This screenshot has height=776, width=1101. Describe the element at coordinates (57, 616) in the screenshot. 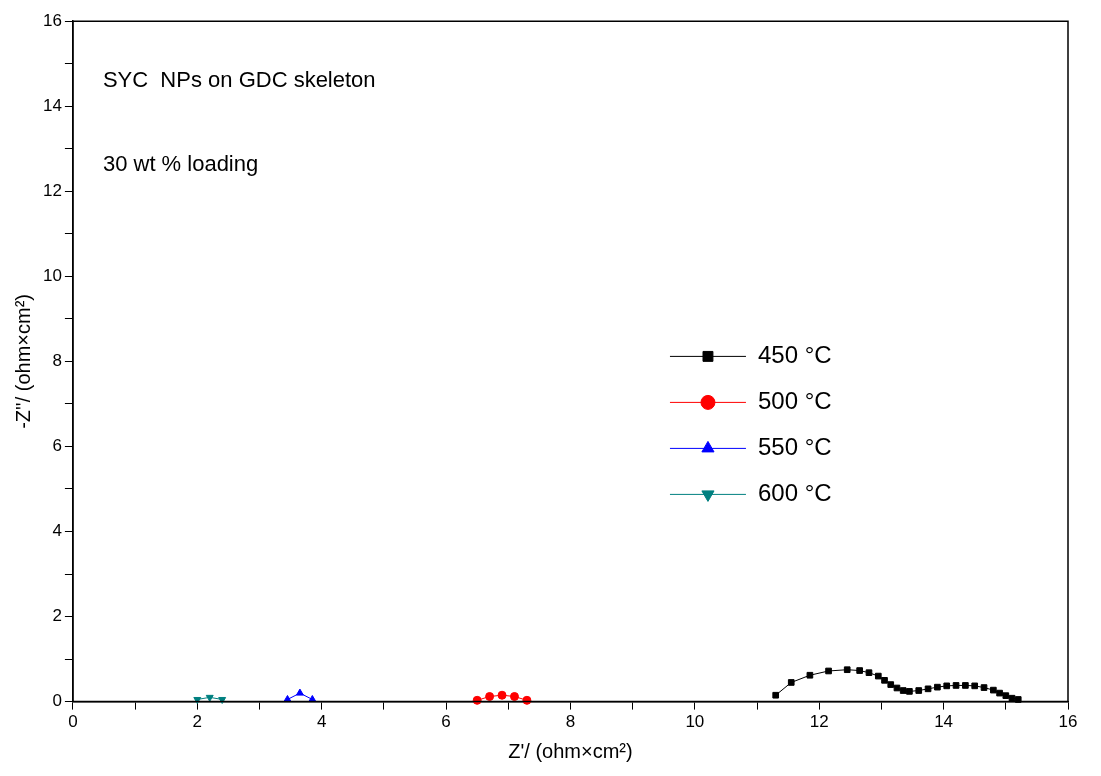

I see `y-tick-label: 2` at that location.